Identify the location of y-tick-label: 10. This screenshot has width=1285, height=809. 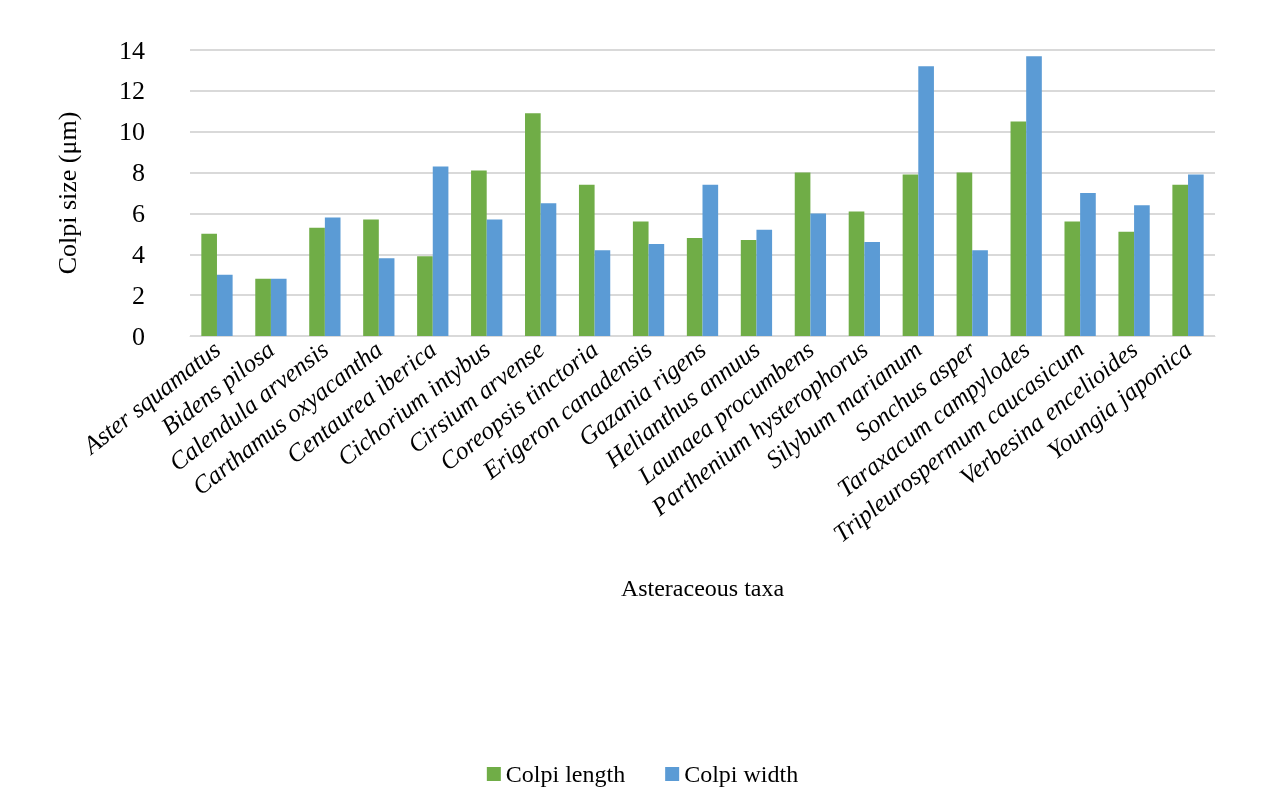
(132, 132).